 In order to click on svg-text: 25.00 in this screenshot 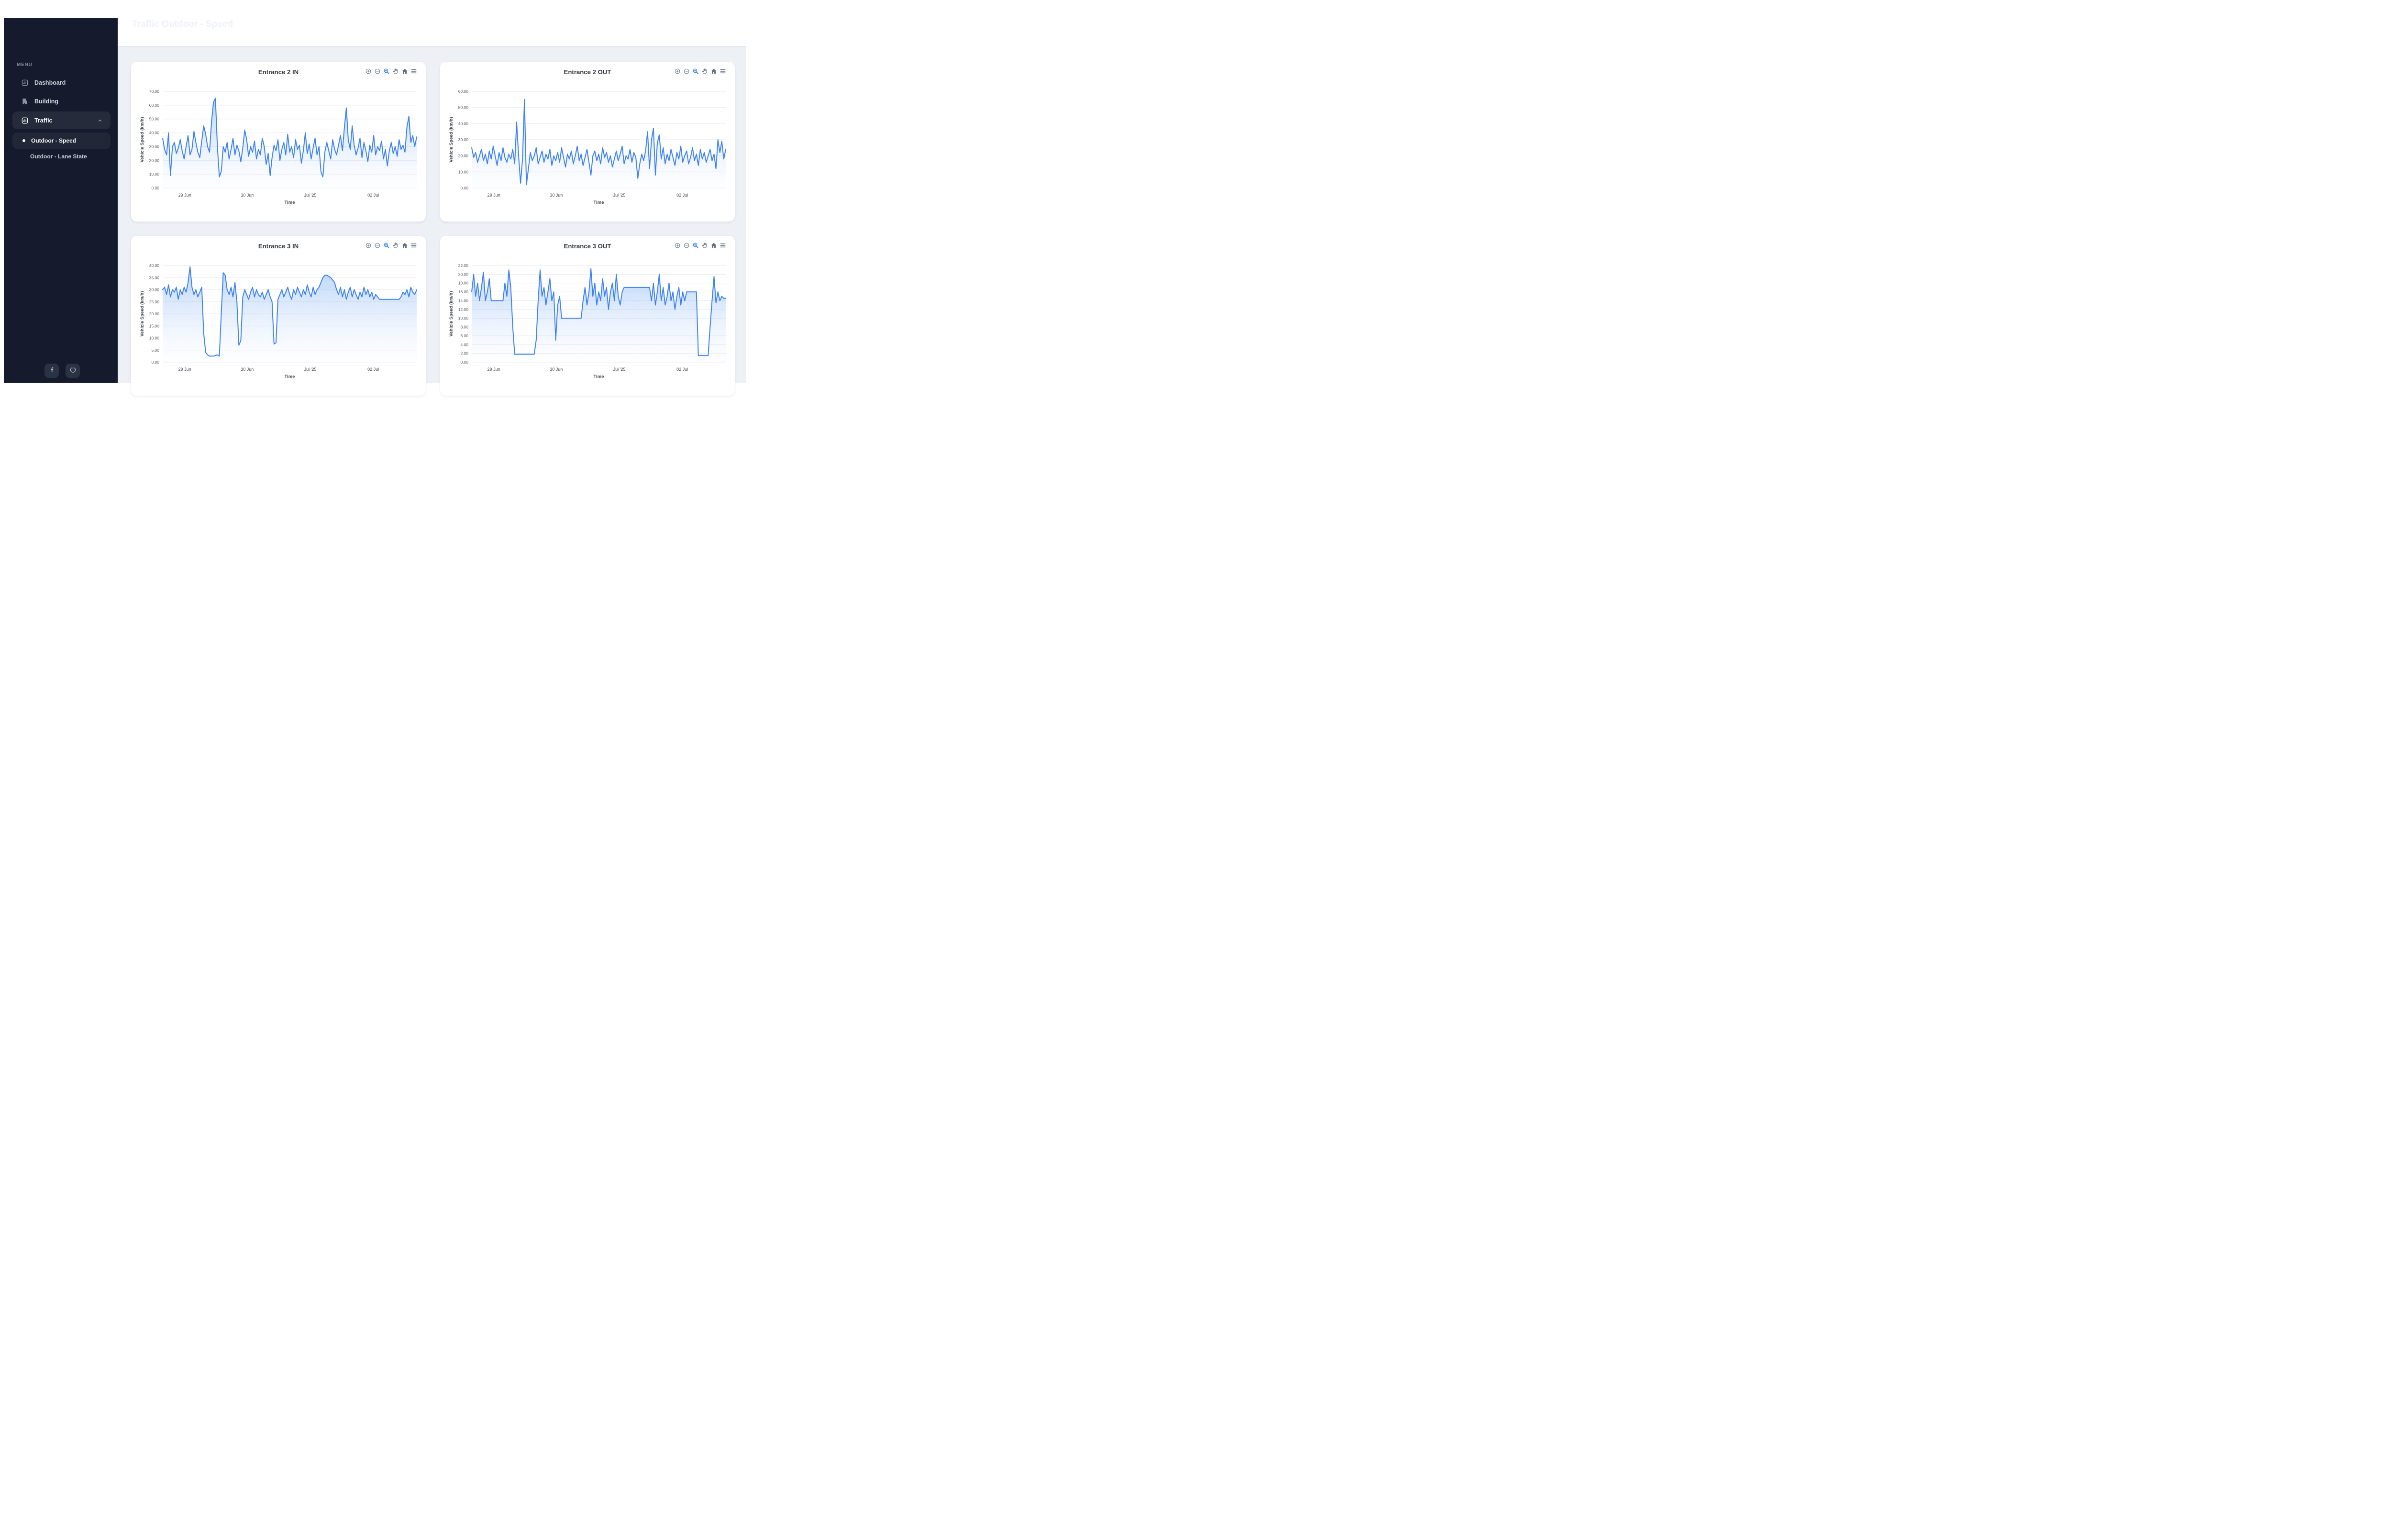, I will do `click(154, 301)`.